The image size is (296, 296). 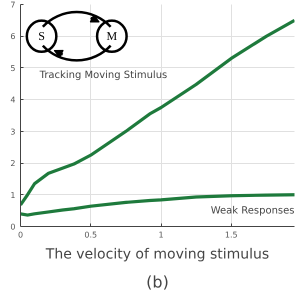 I want to click on y-tick-label: 2, so click(x=13, y=163).